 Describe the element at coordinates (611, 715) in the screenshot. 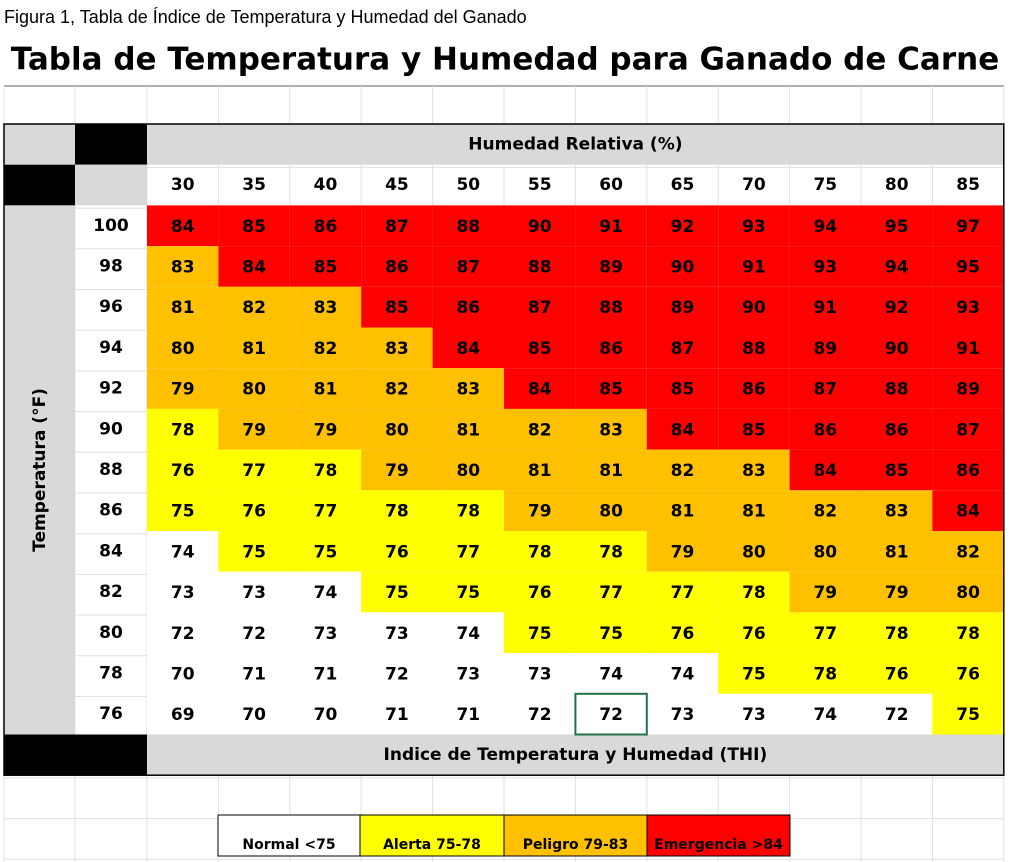

I see `thi-value: 72` at that location.